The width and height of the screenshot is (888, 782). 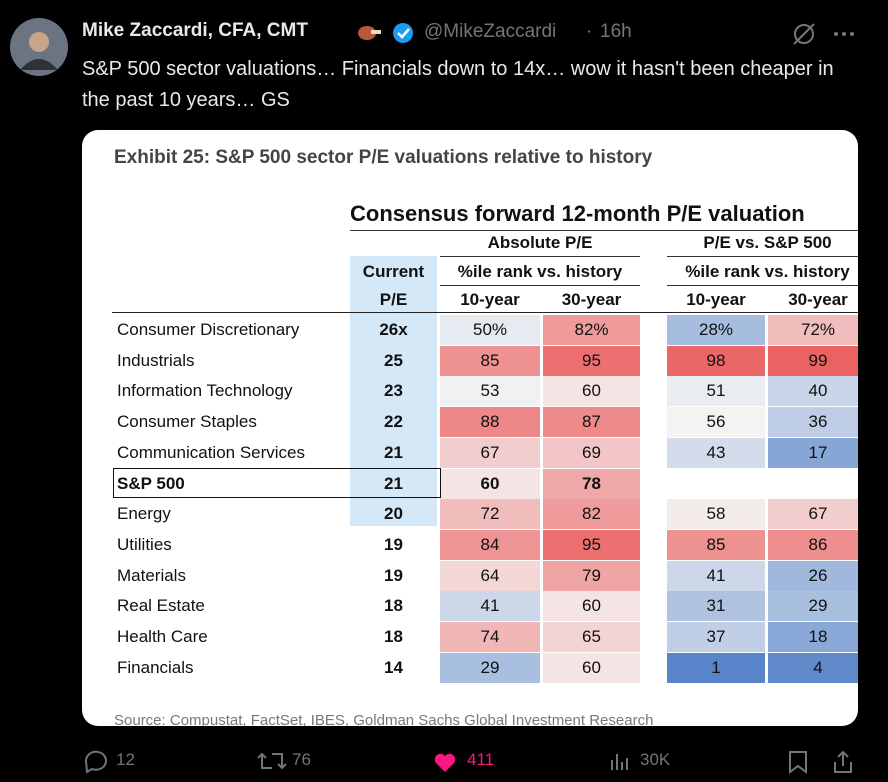 I want to click on value-cell: 78, so click(x=591, y=483).